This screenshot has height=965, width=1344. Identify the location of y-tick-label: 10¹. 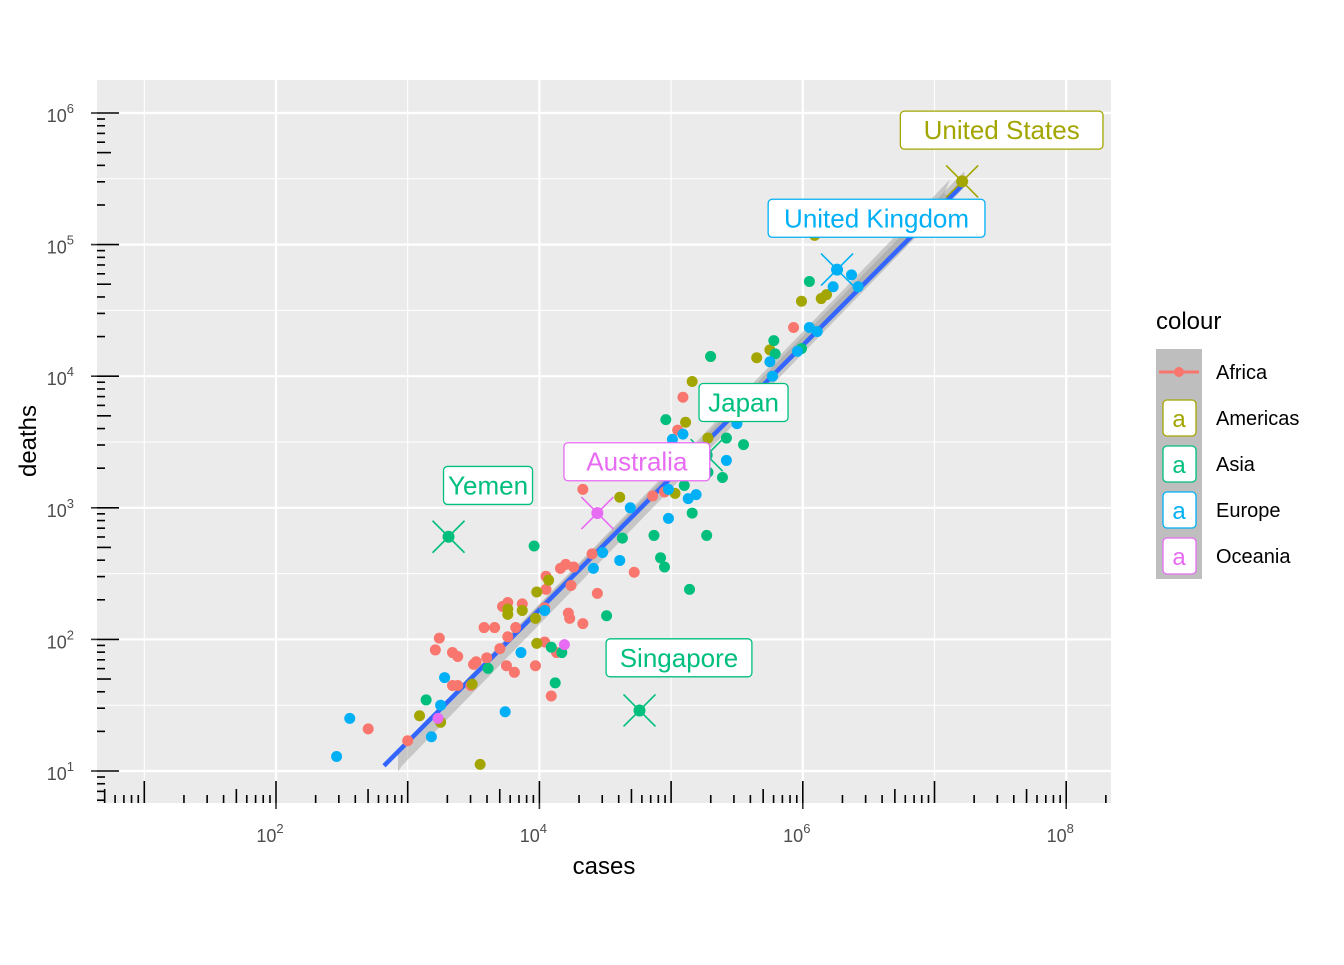
(60, 771).